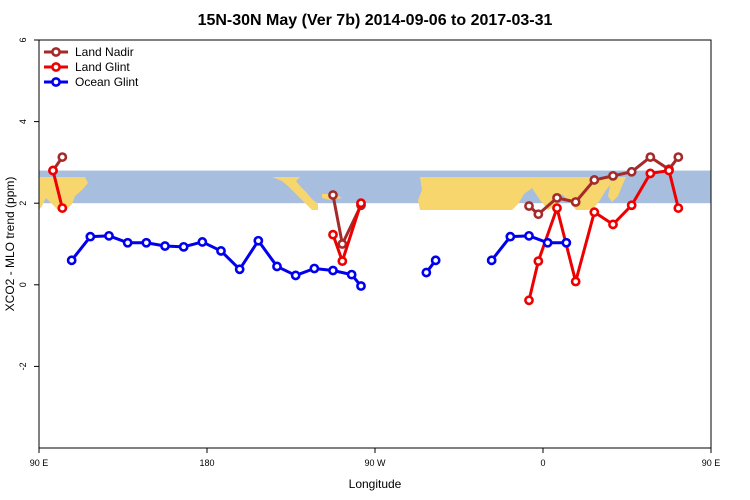 This screenshot has height=500, width=750. I want to click on legend-item: Land Nadir, so click(89, 52).